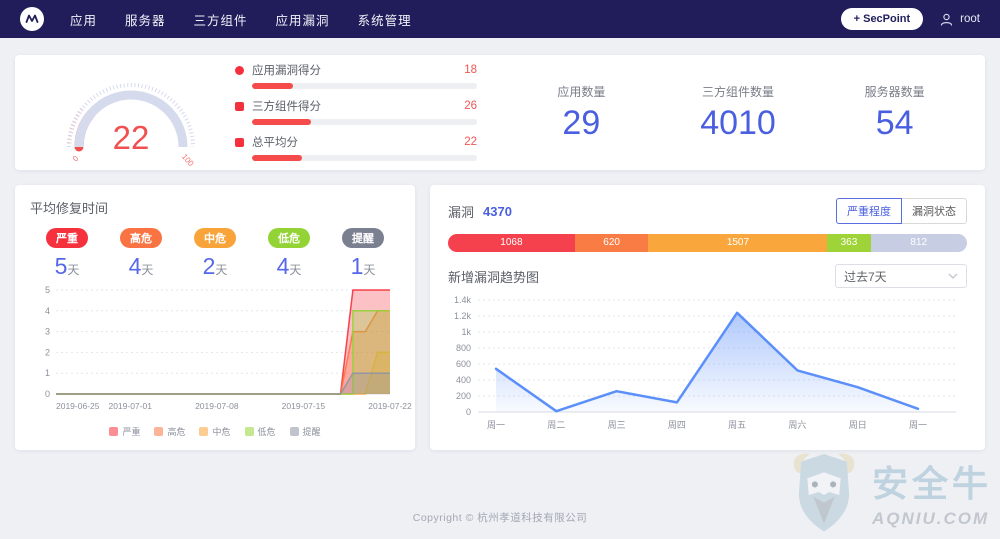 The image size is (1000, 539). What do you see at coordinates (849, 243) in the screenshot?
I see `vuln-bar-segment: 363` at bounding box center [849, 243].